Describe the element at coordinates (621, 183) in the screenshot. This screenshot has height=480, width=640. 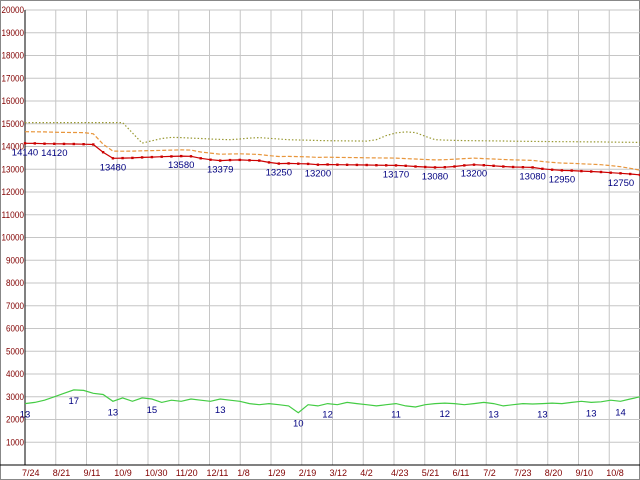
I see `data-label: 12750` at that location.